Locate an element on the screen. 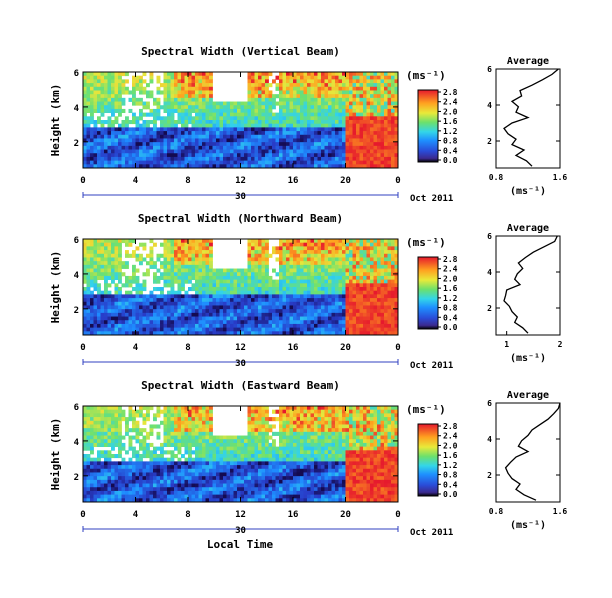 The image size is (612, 598). x-axis-label: Local Time is located at coordinates (240, 544).